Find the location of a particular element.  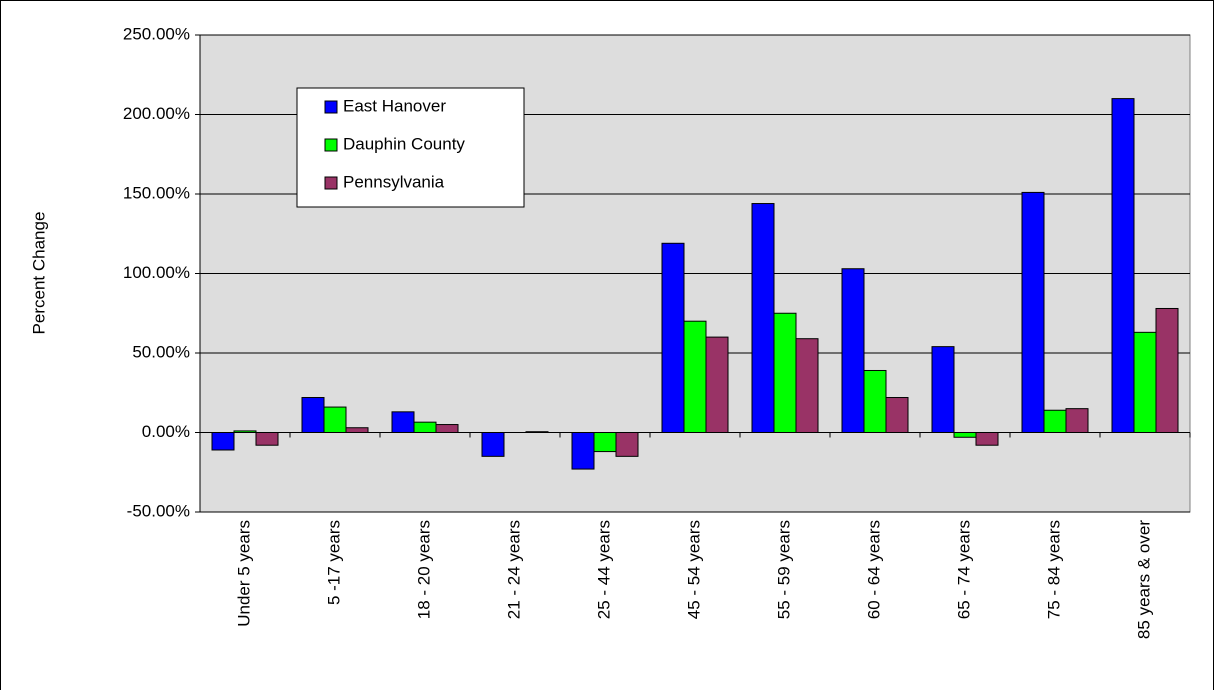

x-tick-label: 65 - 74 years is located at coordinates (963, 569).